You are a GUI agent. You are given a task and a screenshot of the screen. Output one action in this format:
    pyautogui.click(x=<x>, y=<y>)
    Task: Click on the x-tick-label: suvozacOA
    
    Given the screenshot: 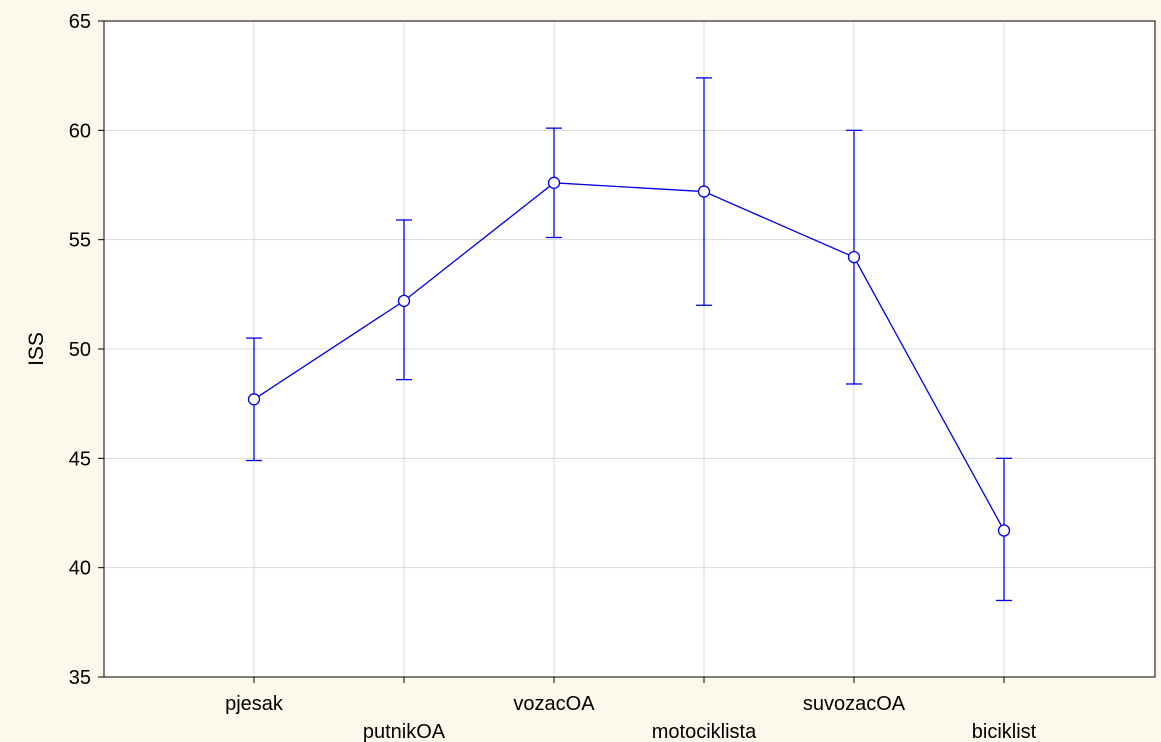 What is the action you would take?
    pyautogui.click(x=854, y=704)
    